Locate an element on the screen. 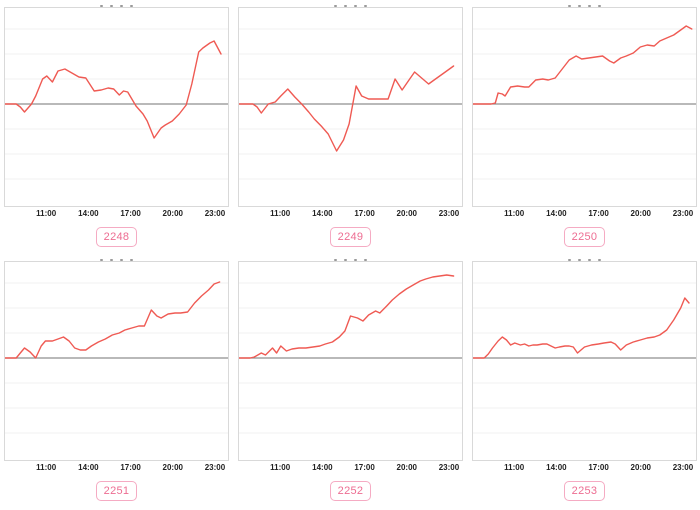 The height and width of the screenshot is (510, 700). chart-id-badge: 2248 is located at coordinates (116, 236).